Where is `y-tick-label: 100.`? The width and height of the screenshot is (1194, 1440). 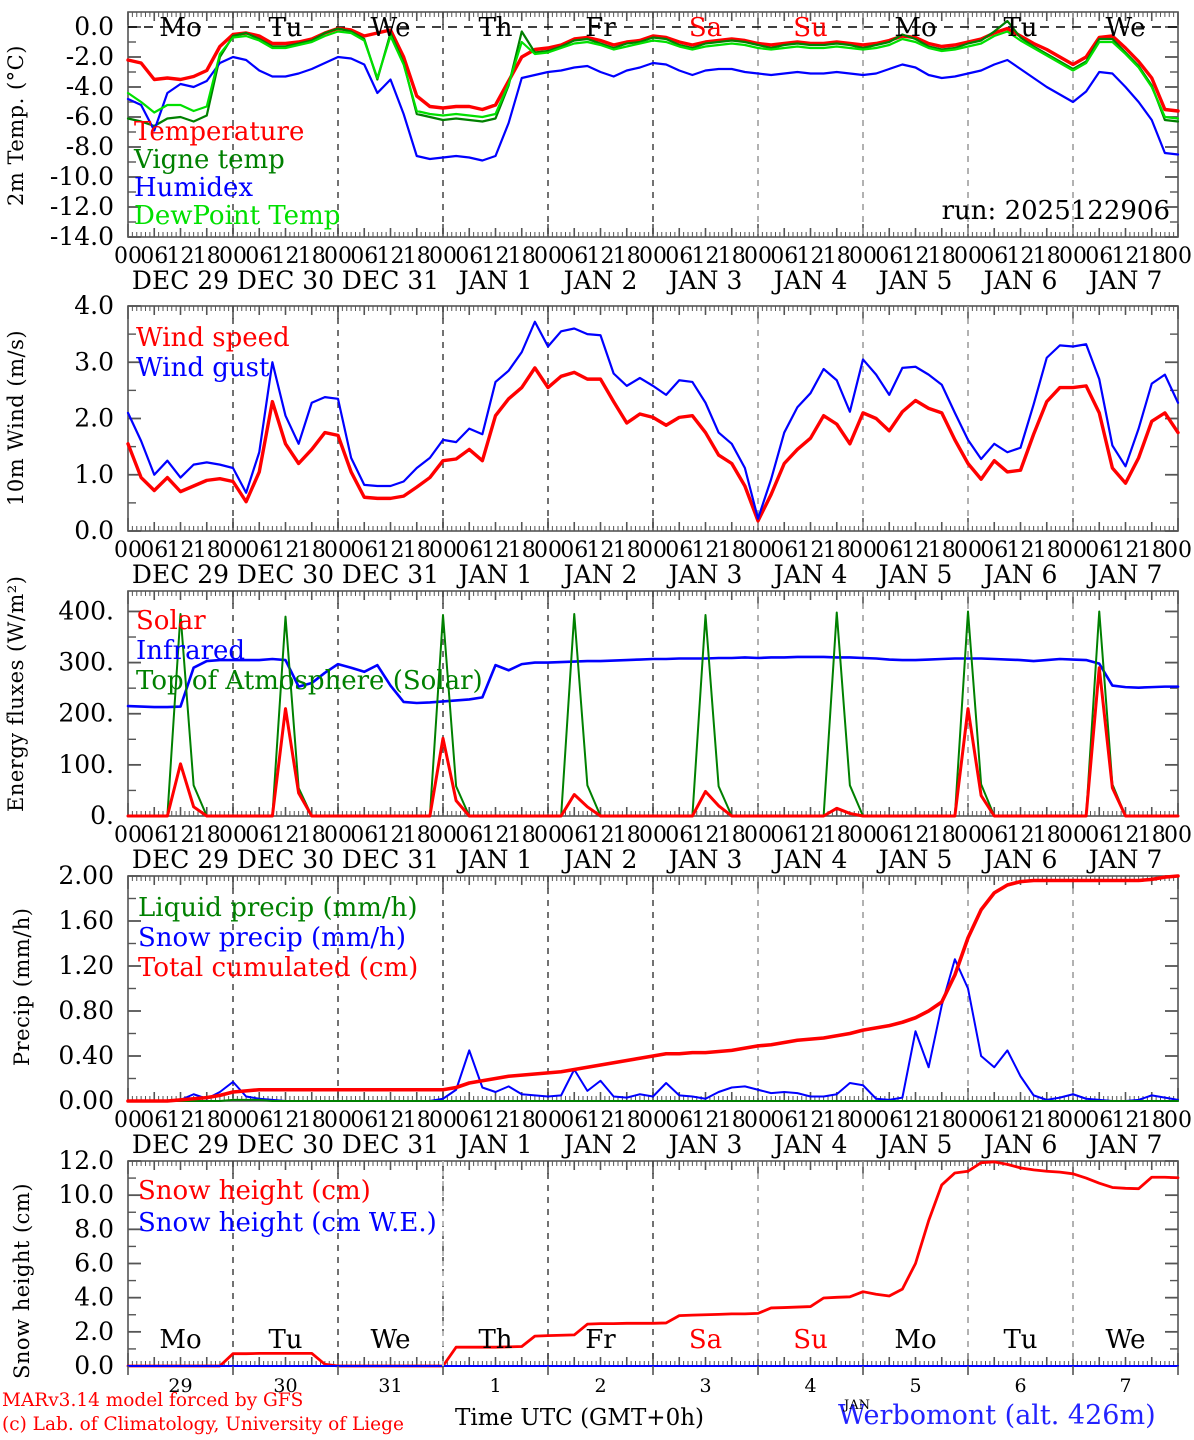 y-tick-label: 100. is located at coordinates (86, 764).